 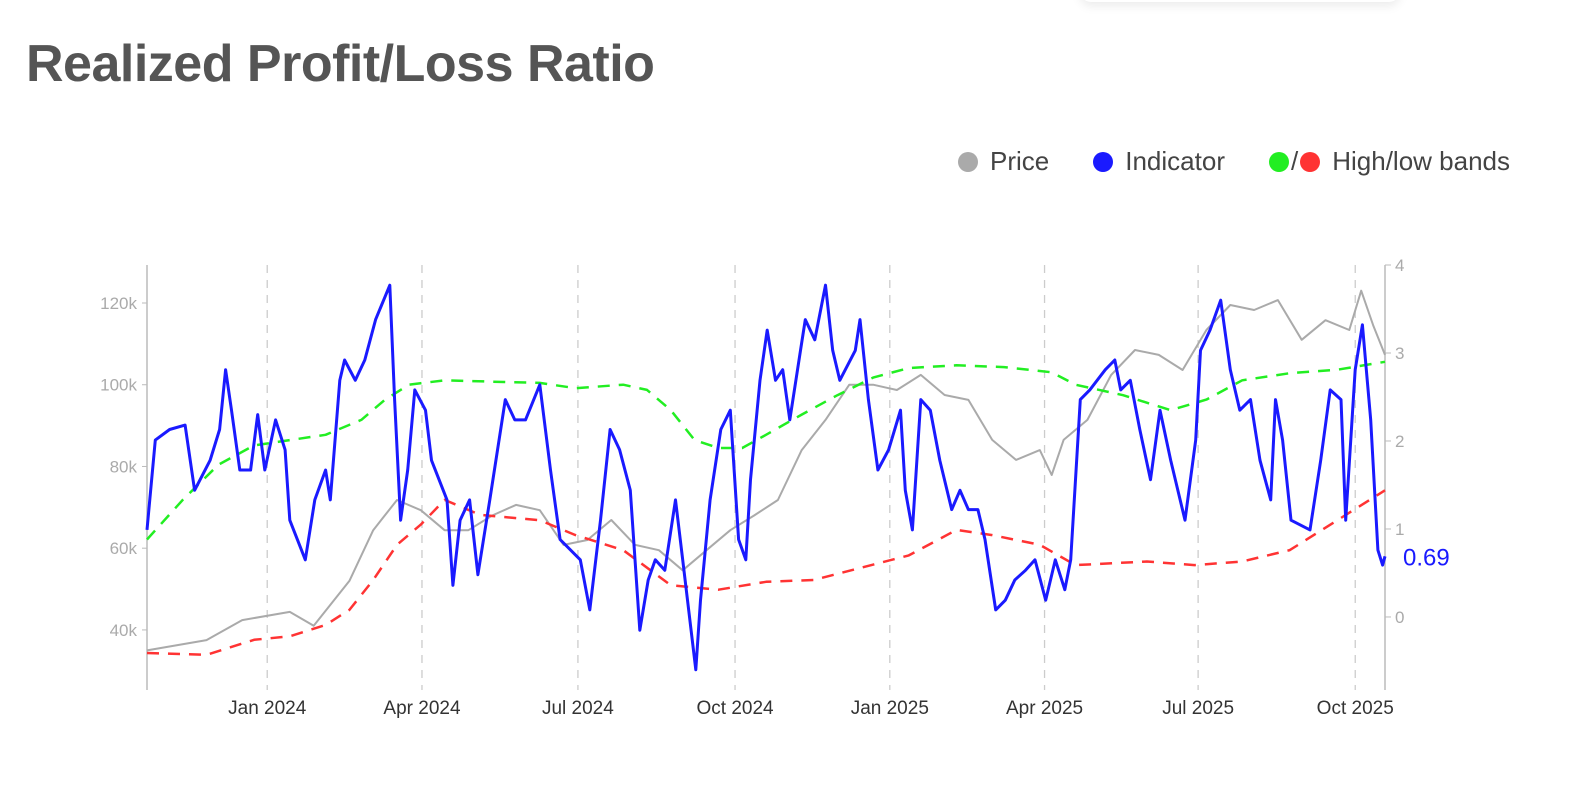 What do you see at coordinates (1426, 557) in the screenshot?
I see `last-value-label: 0.69` at bounding box center [1426, 557].